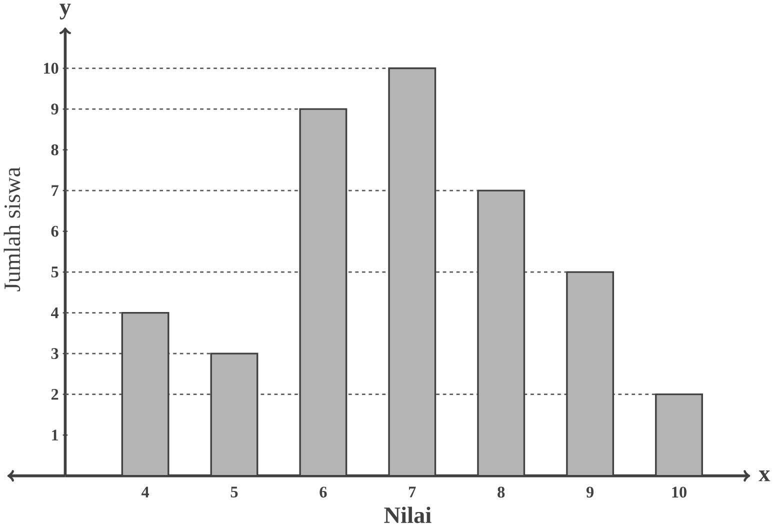 Image resolution: width=774 pixels, height=527 pixels. What do you see at coordinates (12, 229) in the screenshot?
I see `y-axis-title: Jumlah siswa` at bounding box center [12, 229].